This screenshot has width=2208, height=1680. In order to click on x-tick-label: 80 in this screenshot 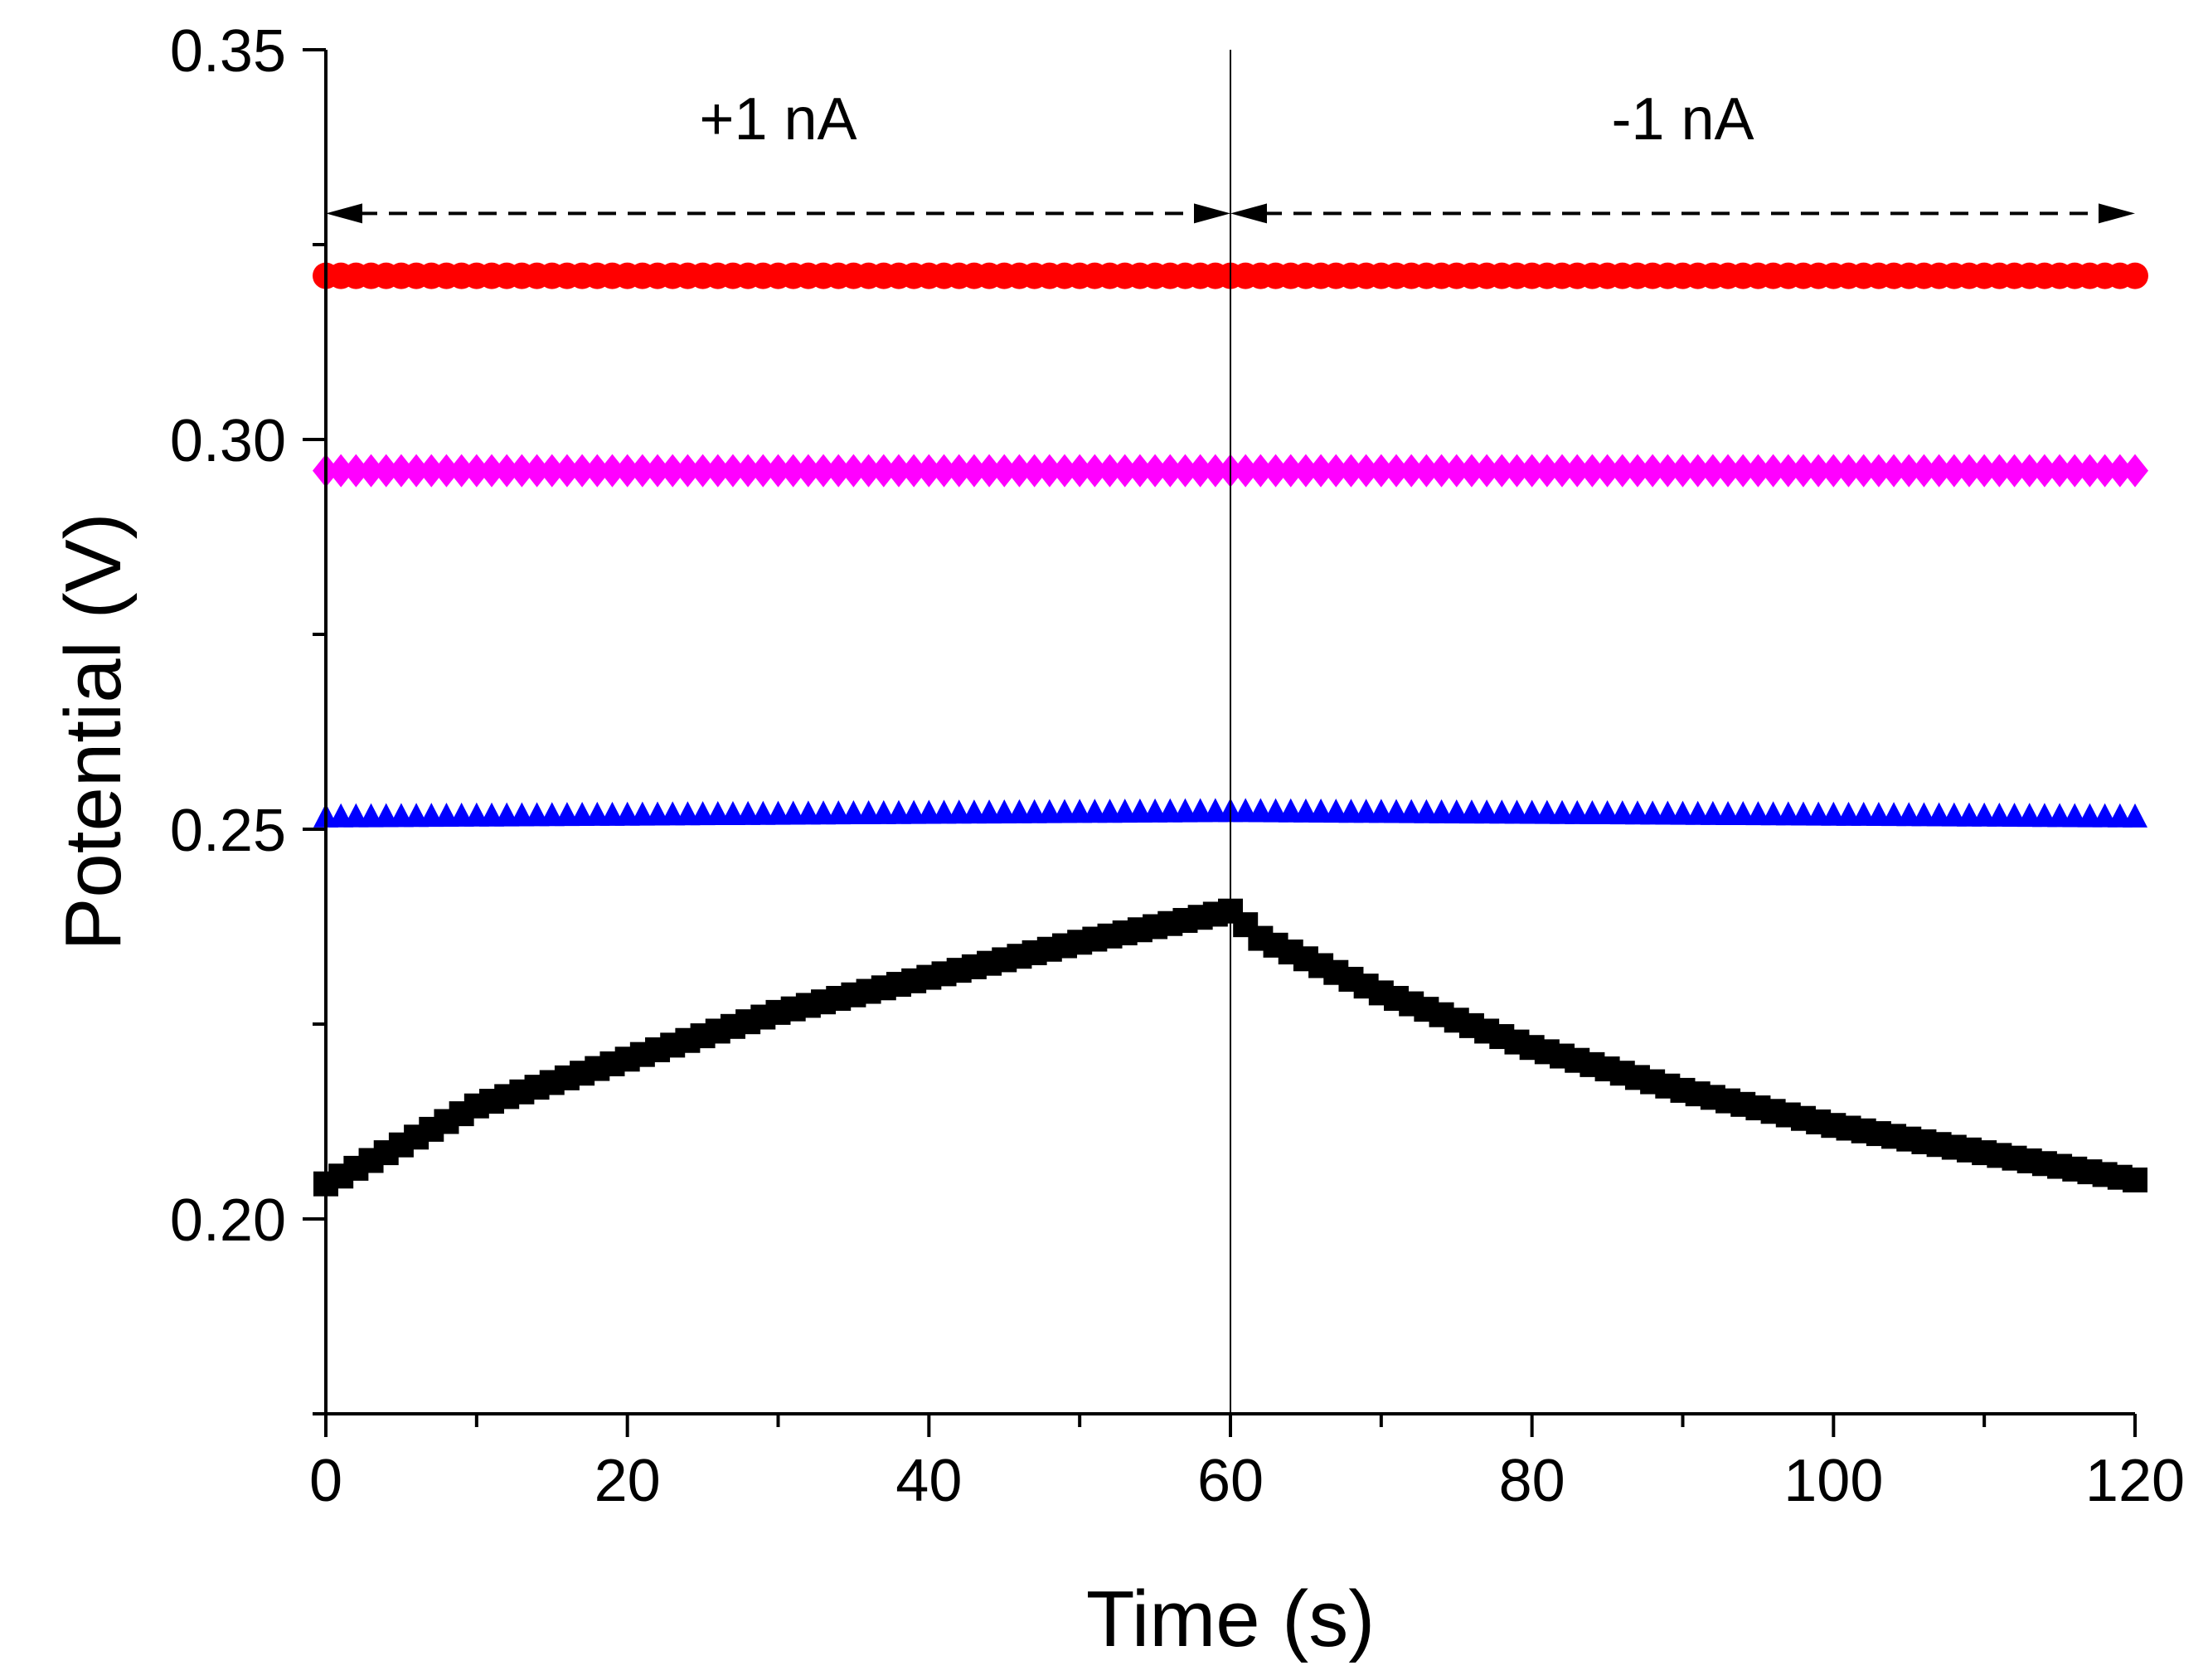, I will do `click(1532, 1481)`.